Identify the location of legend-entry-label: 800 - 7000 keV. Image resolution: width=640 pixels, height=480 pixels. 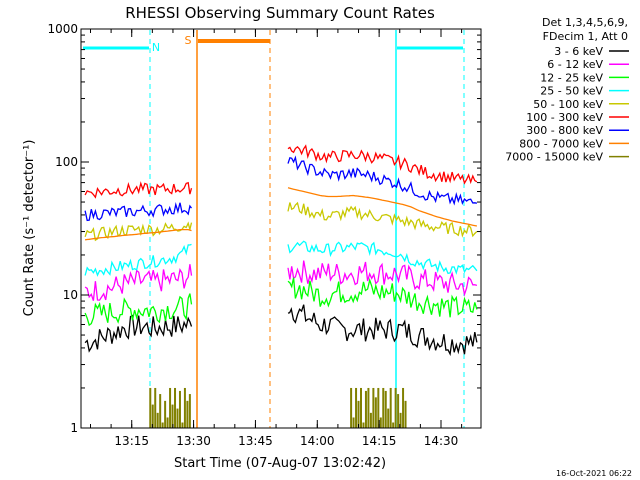
(561, 143).